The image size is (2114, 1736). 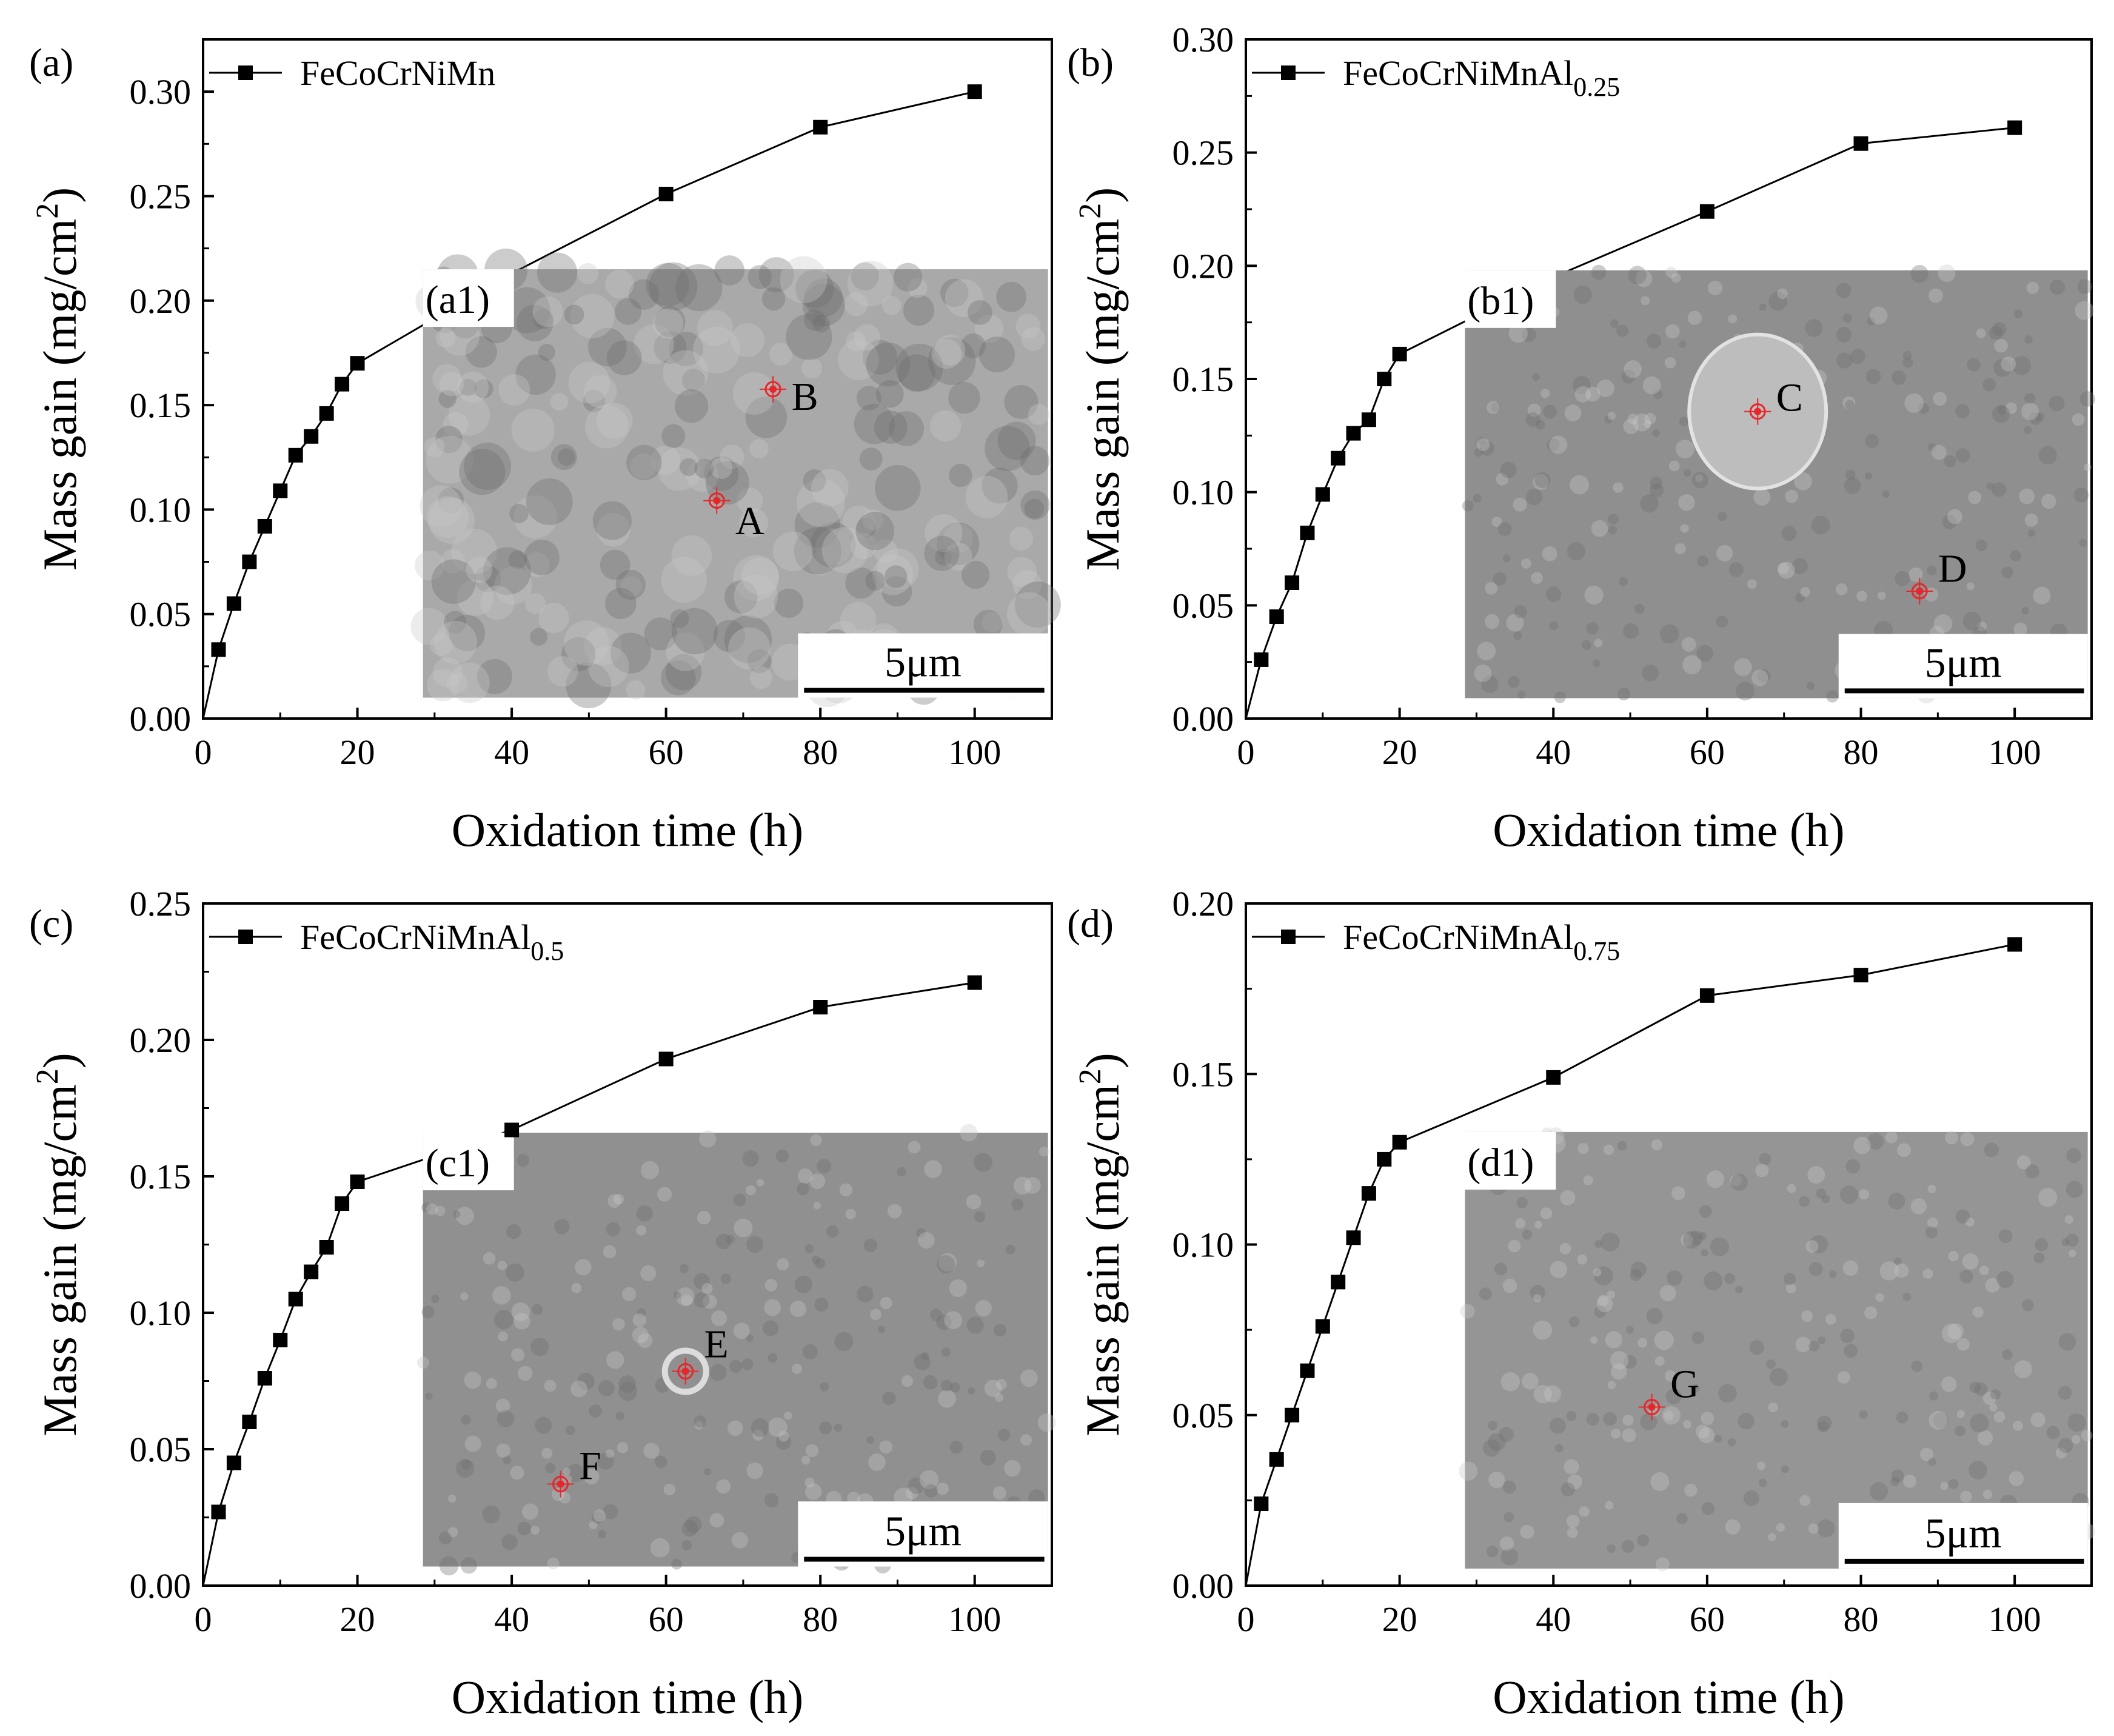 What do you see at coordinates (1861, 1620) in the screenshot?
I see `x-tick-label: 80` at bounding box center [1861, 1620].